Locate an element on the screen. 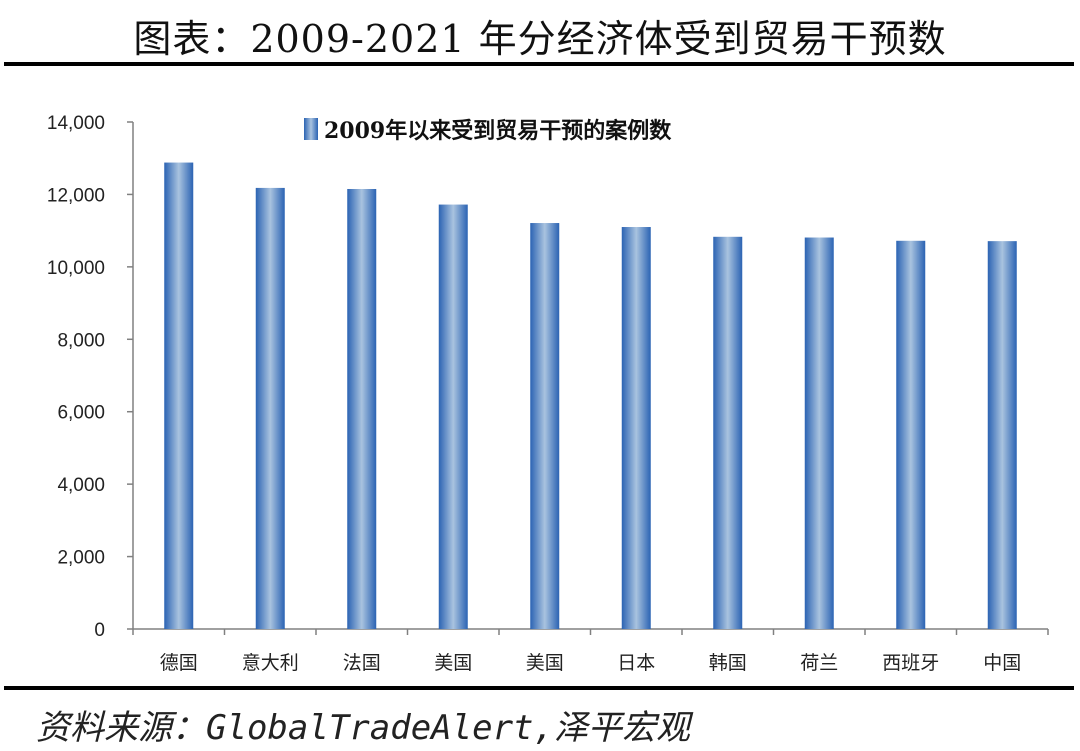 The image size is (1080, 751). y-tick-label: 8,000 is located at coordinates (81, 340).